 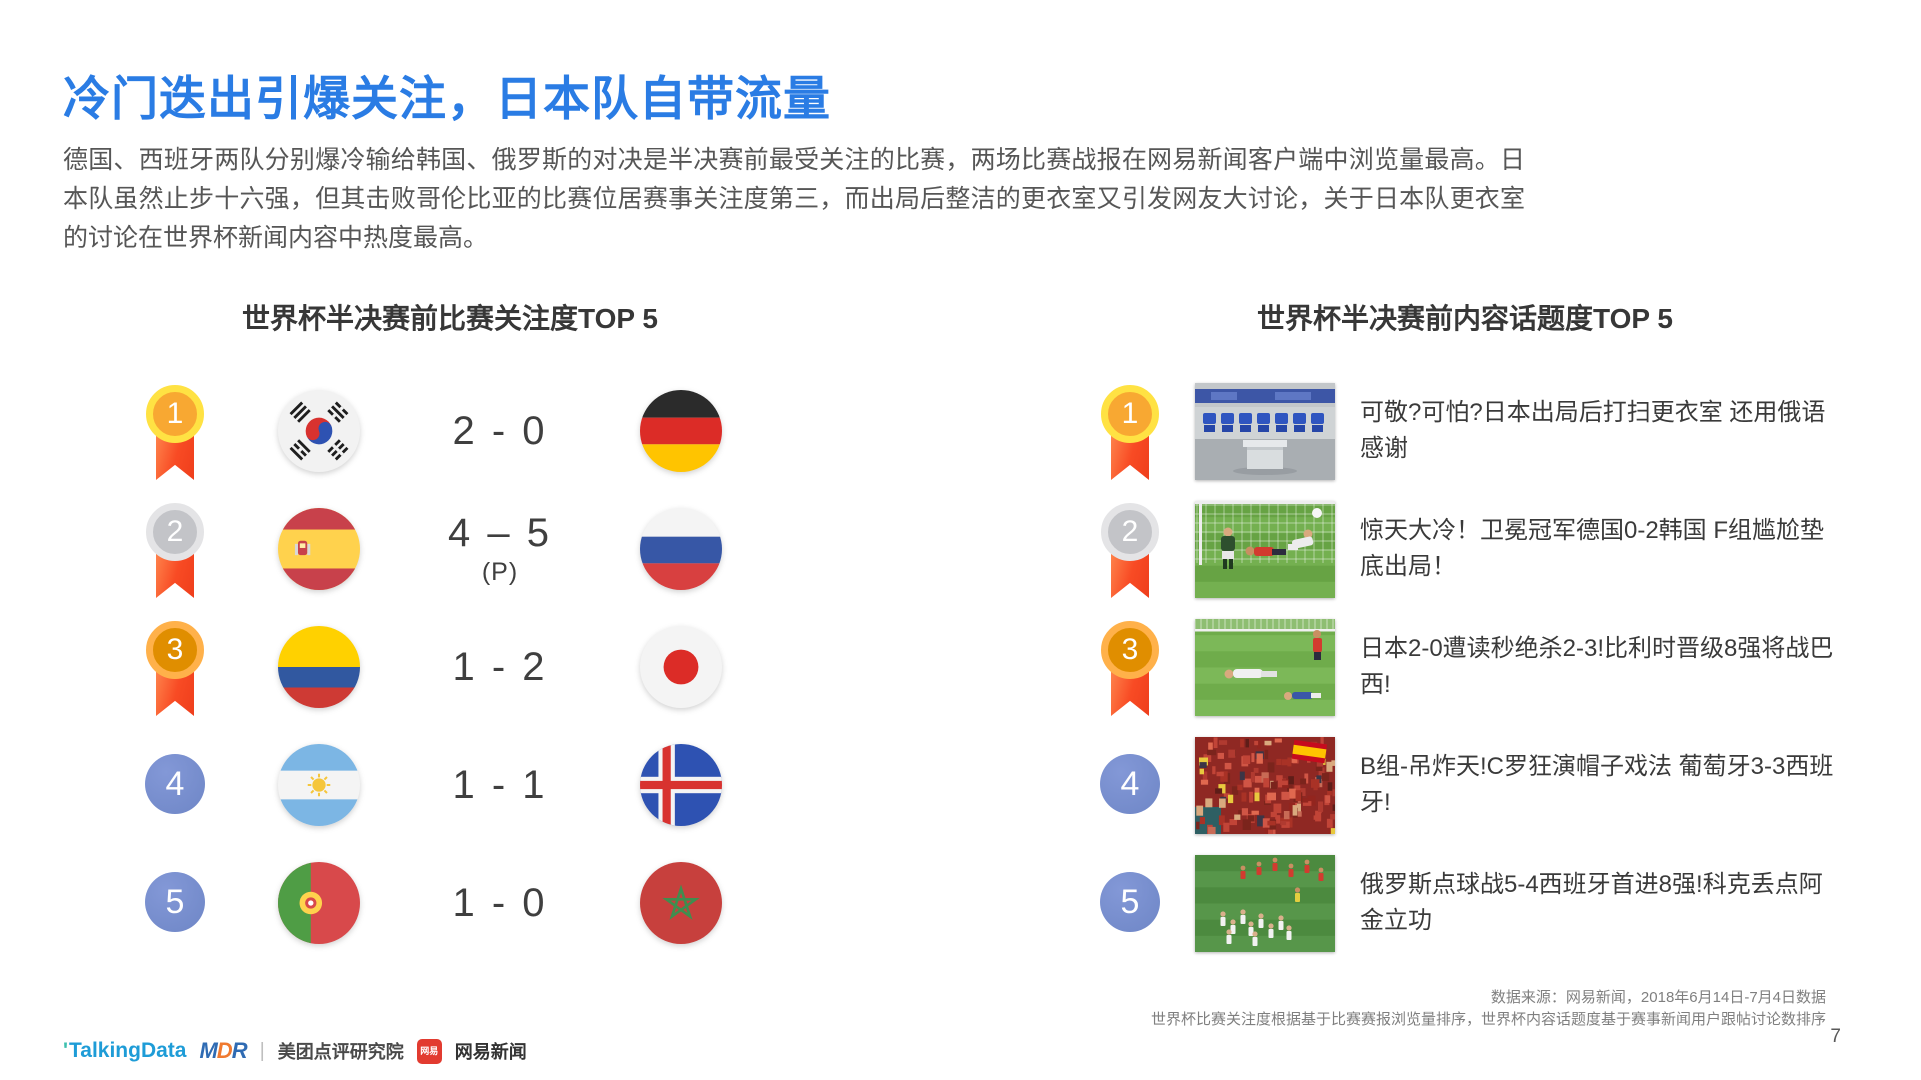 I want to click on score-label: 1 - 1, so click(x=500, y=784).